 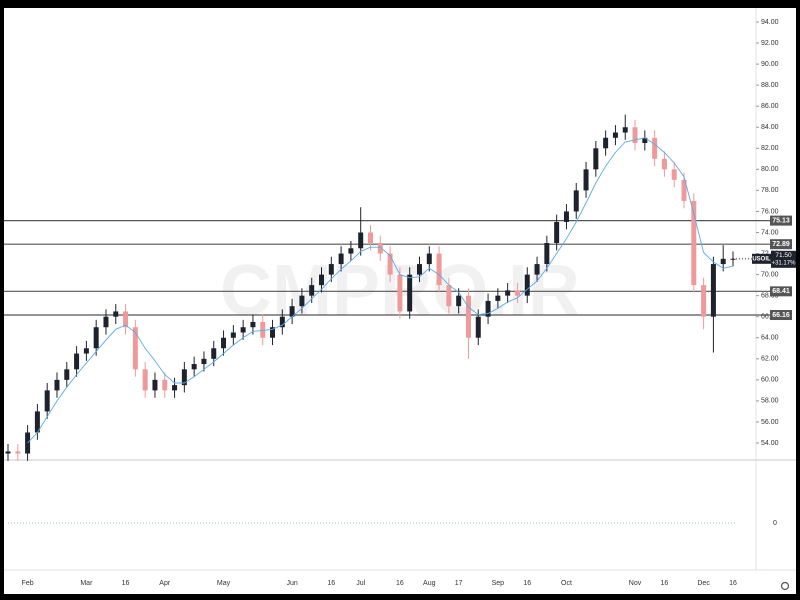 I want to click on price-tag, so click(x=783, y=259).